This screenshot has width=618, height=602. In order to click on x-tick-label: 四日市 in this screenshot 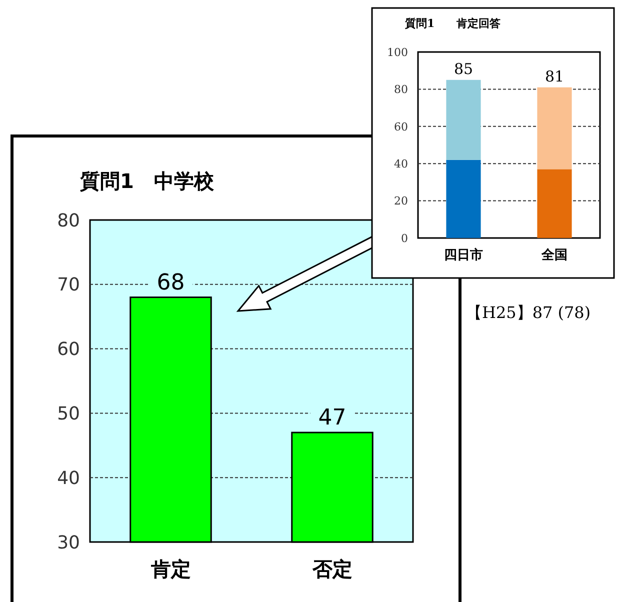, I will do `click(463, 254)`.